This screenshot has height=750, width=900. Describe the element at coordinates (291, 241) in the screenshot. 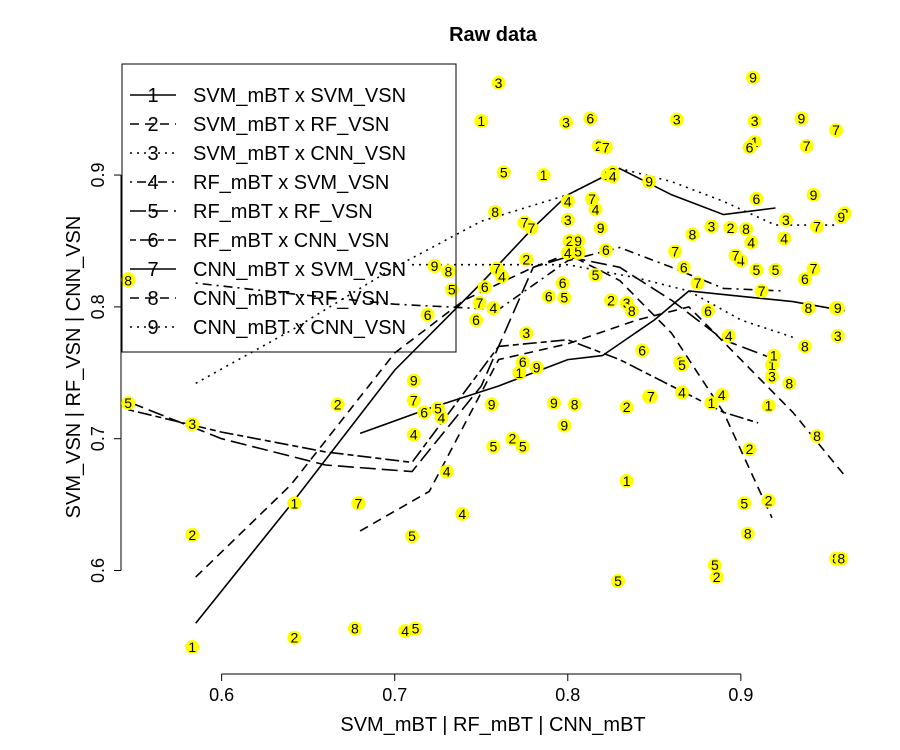

I see `legend-label: RF_mBT x CNN_VSN` at that location.